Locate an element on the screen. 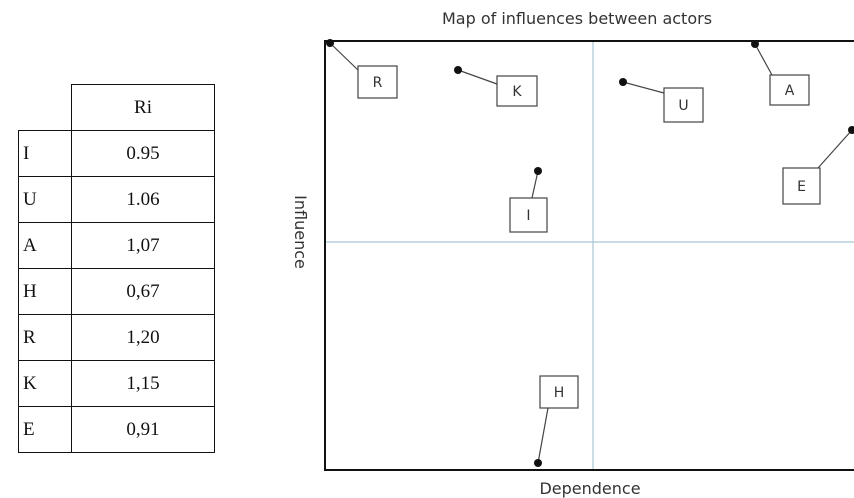  ri-cell: 0,91 is located at coordinates (143, 429).